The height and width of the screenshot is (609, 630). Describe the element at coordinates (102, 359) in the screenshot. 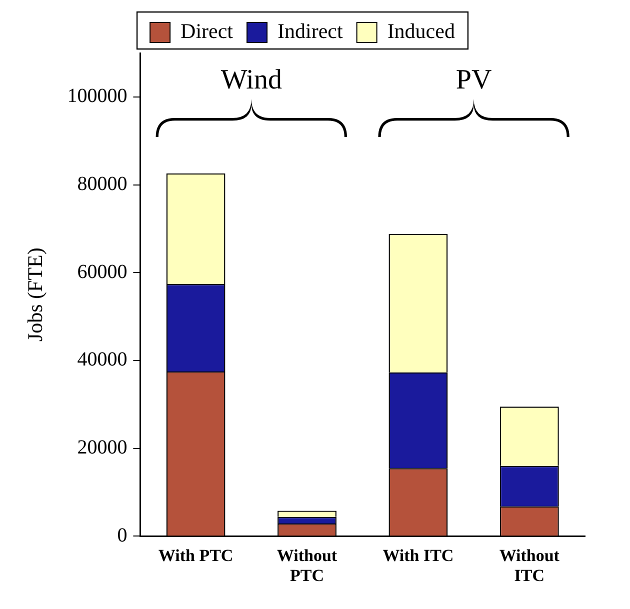

I see `y-tick-label: 40000` at that location.